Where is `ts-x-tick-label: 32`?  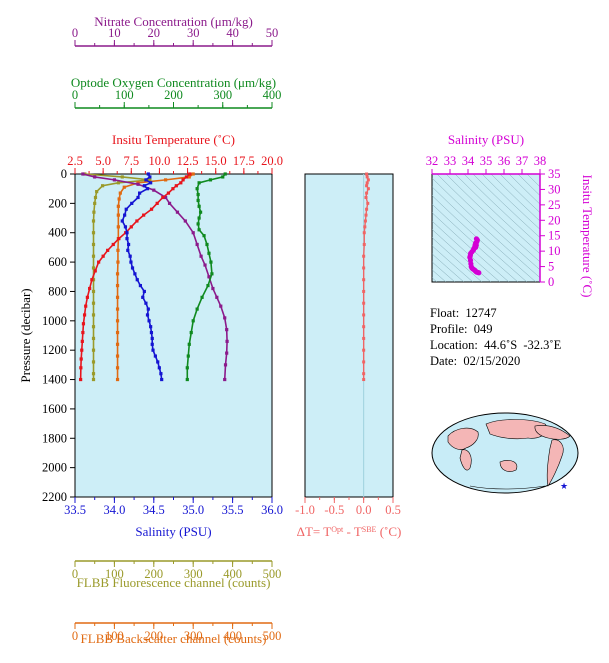
ts-x-tick-label: 32 is located at coordinates (432, 161).